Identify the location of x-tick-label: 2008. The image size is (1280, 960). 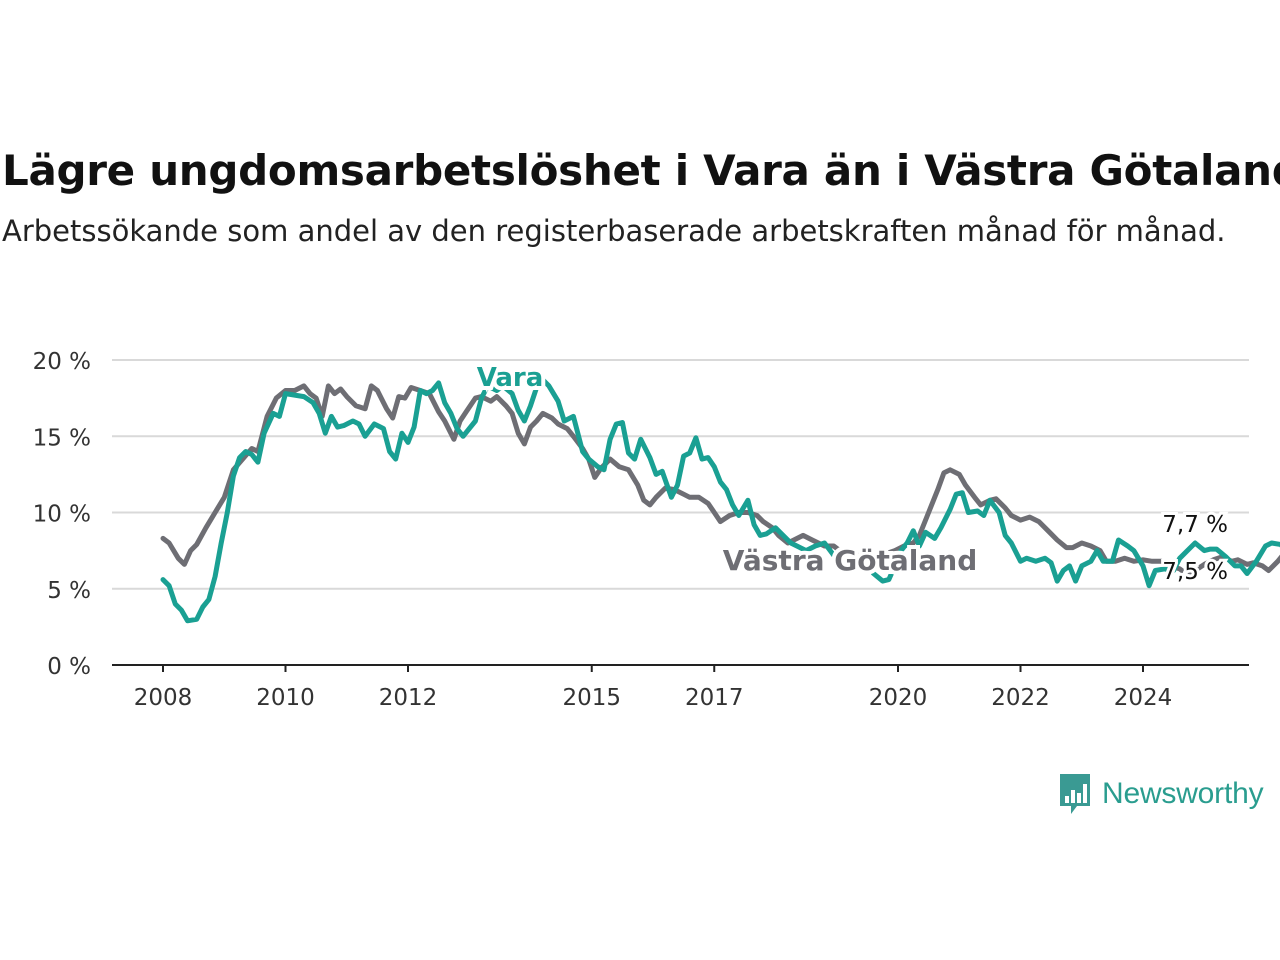
(163, 698).